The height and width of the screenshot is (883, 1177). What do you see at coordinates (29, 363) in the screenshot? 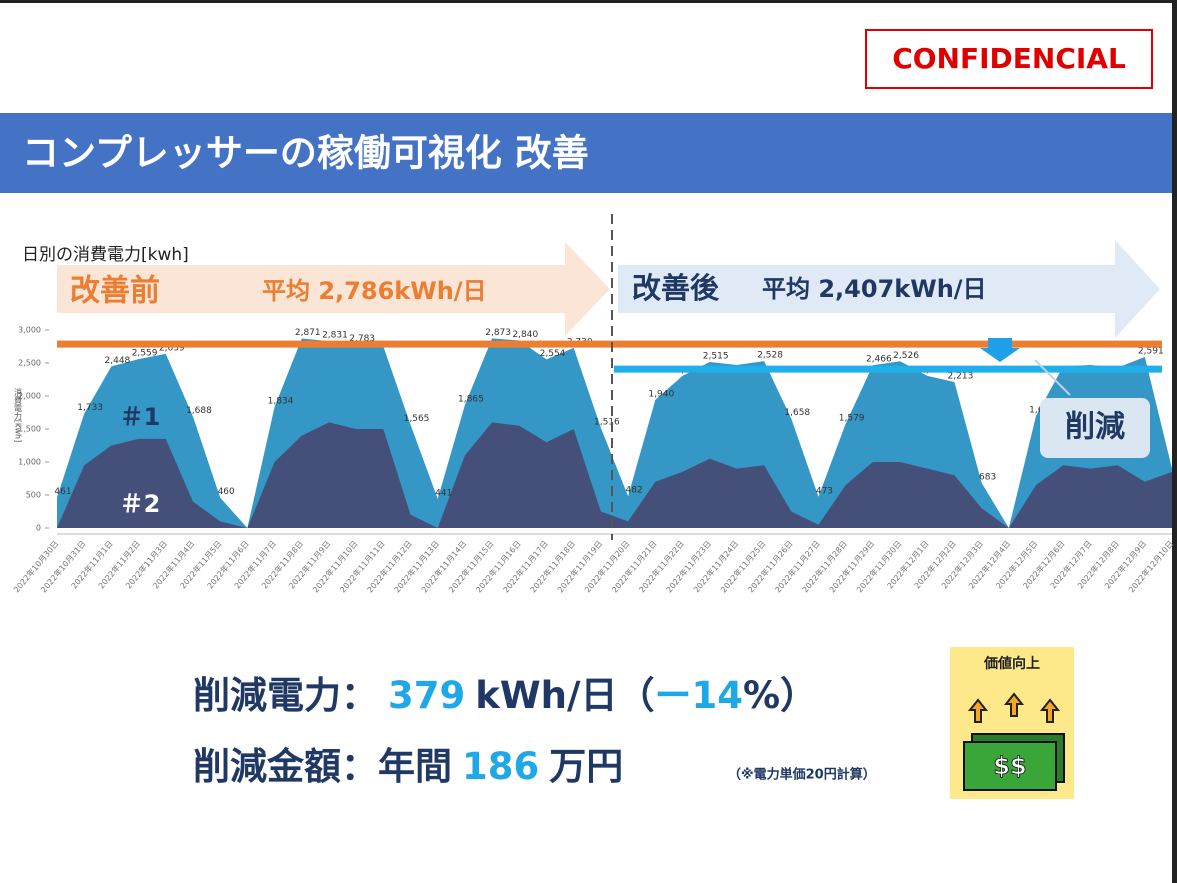
I see `y-tick-label: 2,500` at bounding box center [29, 363].